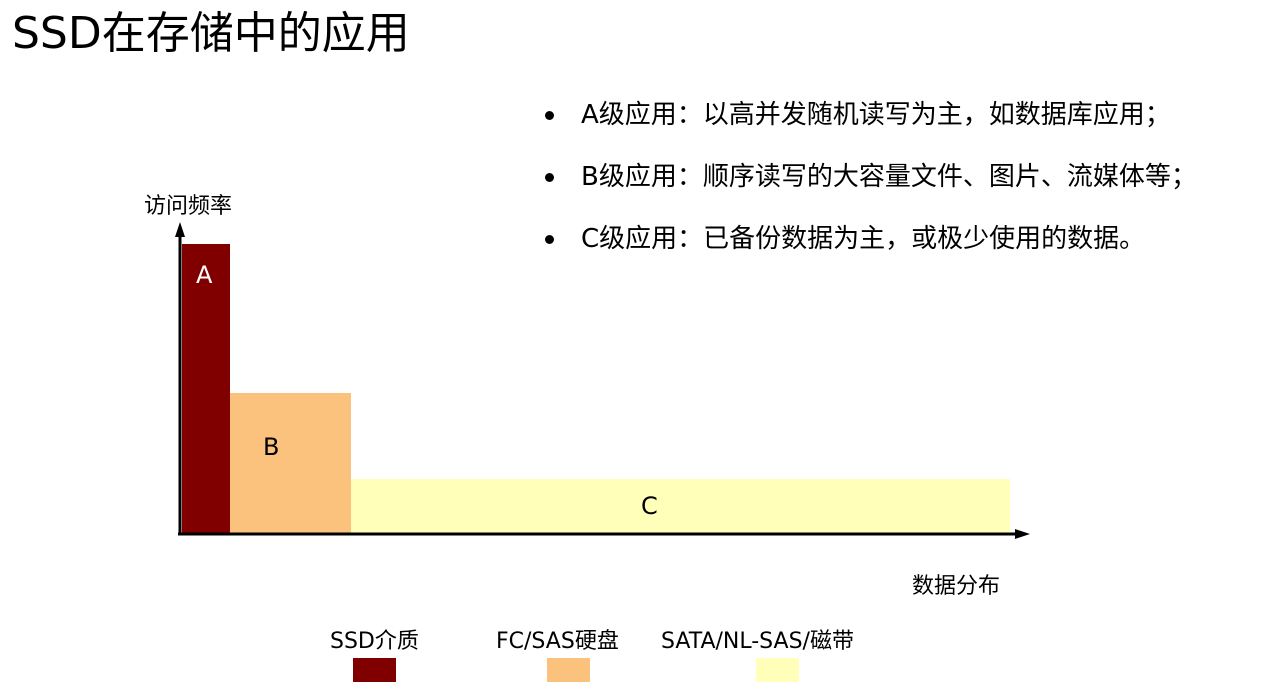 The image size is (1278, 699). Describe the element at coordinates (204, 275) in the screenshot. I see `block-a-label: A` at that location.